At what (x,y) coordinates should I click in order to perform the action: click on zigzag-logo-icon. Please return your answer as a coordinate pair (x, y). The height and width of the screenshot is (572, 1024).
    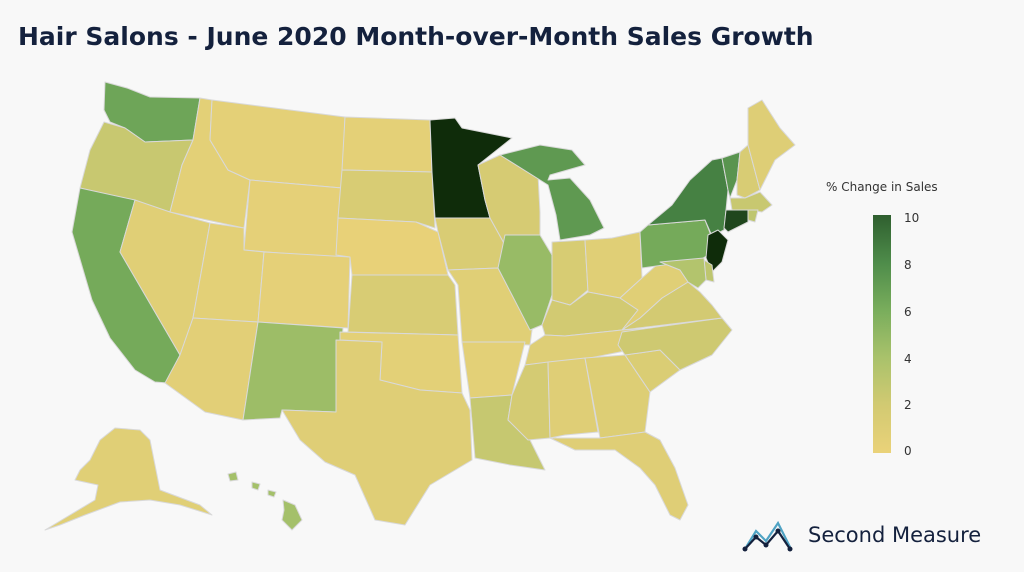
    Looking at the image, I should click on (767, 536).